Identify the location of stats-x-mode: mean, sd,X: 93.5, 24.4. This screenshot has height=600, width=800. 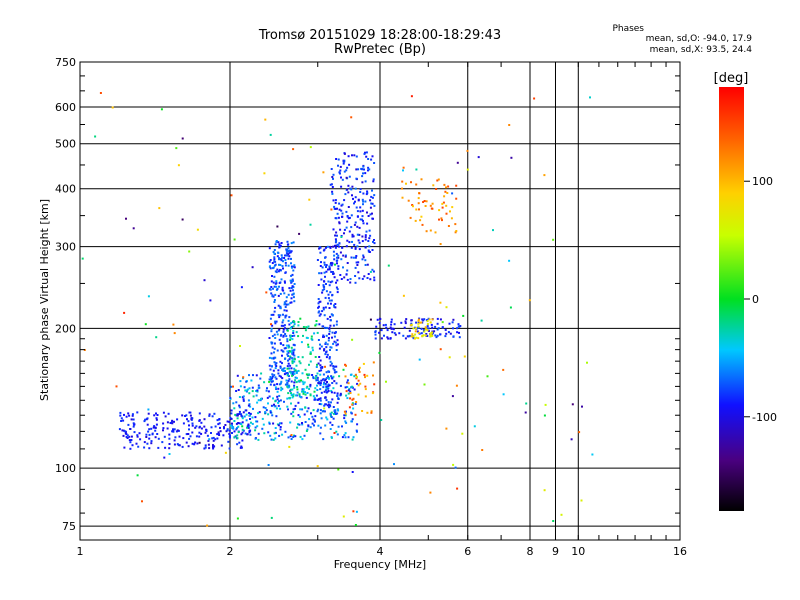
(700, 50).